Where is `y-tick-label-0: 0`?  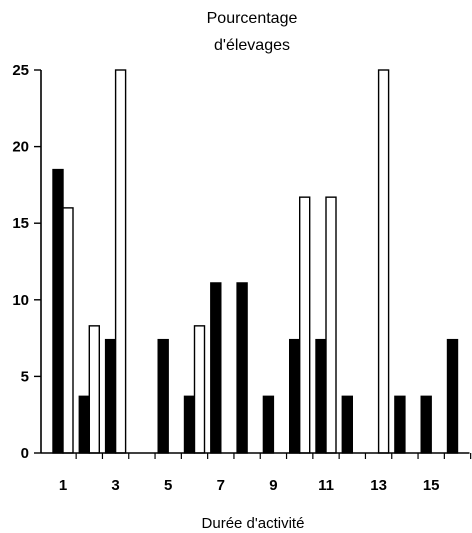
y-tick-label-0: 0 is located at coordinates (25, 453).